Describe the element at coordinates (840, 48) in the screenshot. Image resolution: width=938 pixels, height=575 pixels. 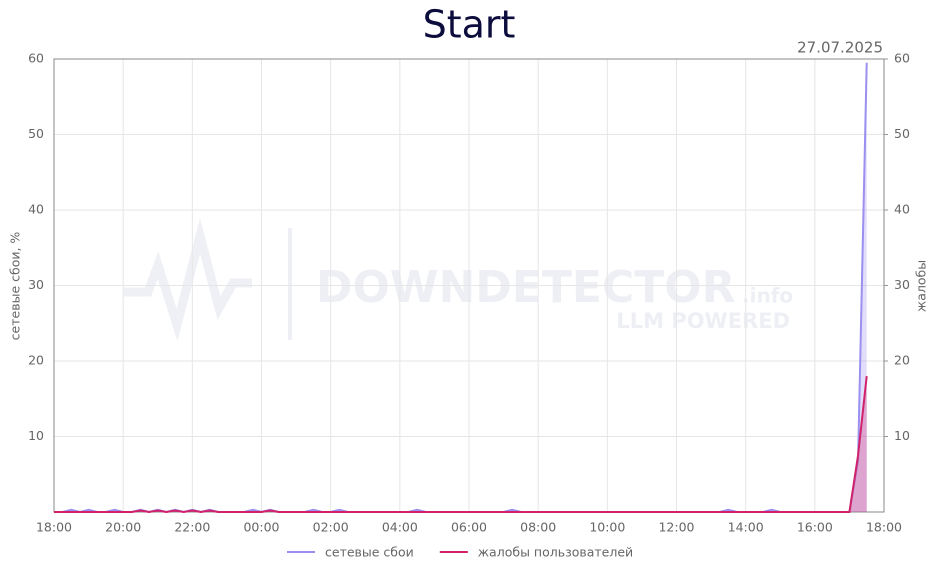
I see `date-annotation: 27.07.2025` at that location.